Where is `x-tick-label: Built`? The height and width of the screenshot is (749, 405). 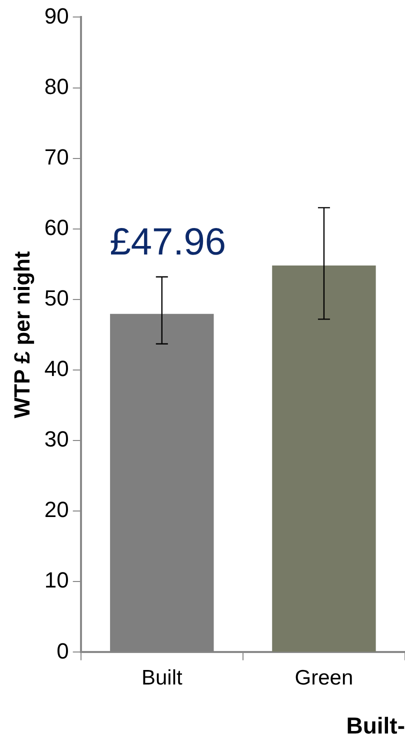
x-tick-label: Built is located at coordinates (161, 678).